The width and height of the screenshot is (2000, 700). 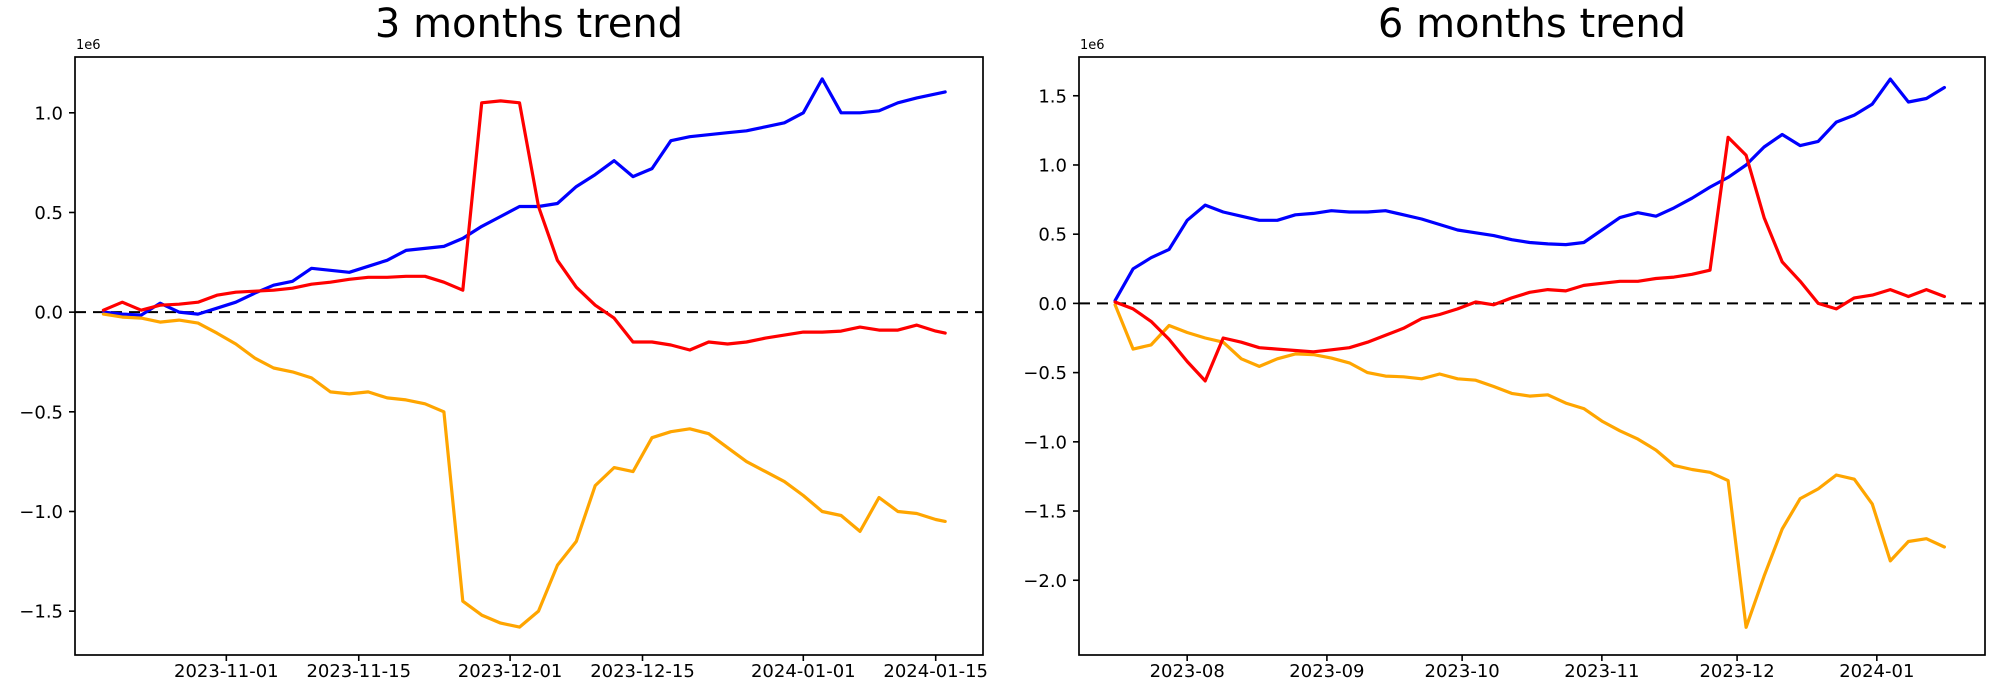 What do you see at coordinates (226, 671) in the screenshot?
I see `x-tick-label: 2023-11-01` at bounding box center [226, 671].